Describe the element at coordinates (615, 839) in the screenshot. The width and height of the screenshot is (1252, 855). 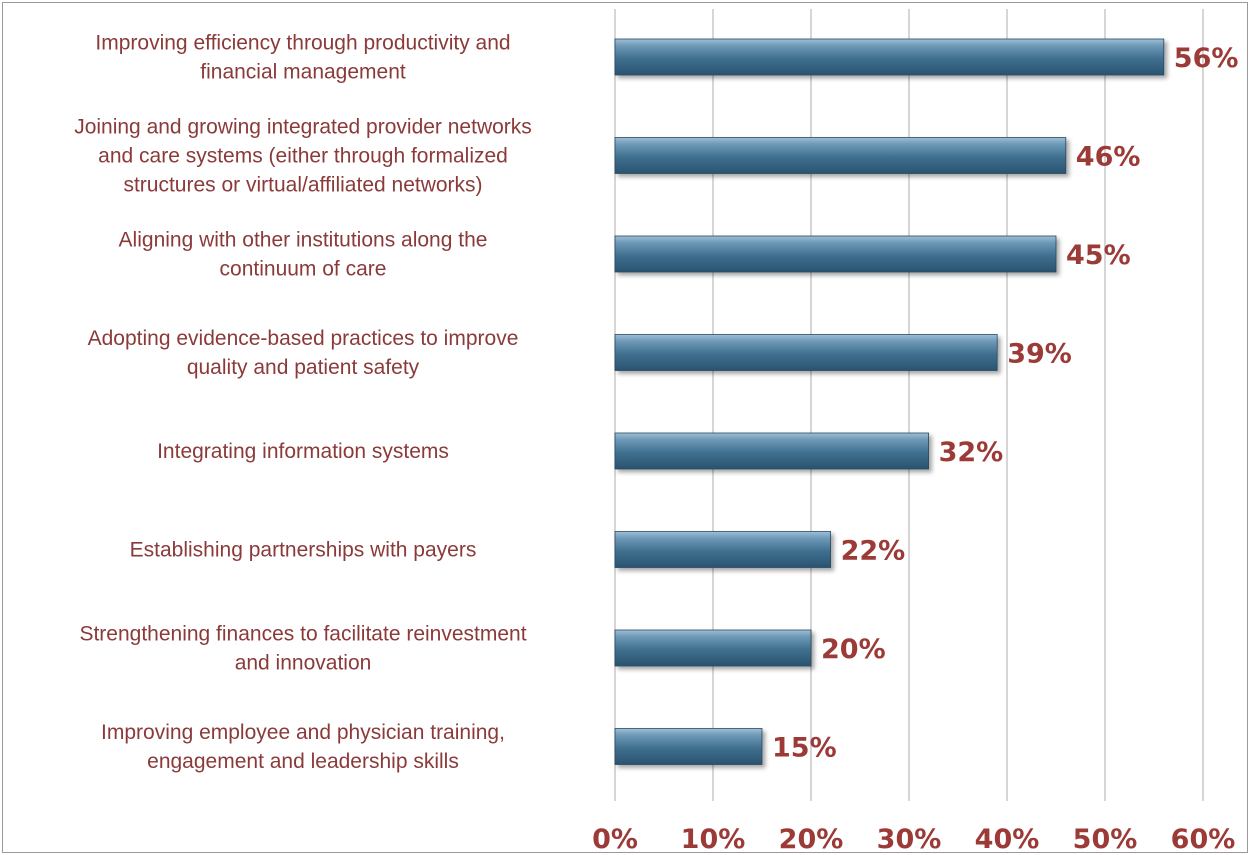
I see `x-tick-label: 0%` at that location.